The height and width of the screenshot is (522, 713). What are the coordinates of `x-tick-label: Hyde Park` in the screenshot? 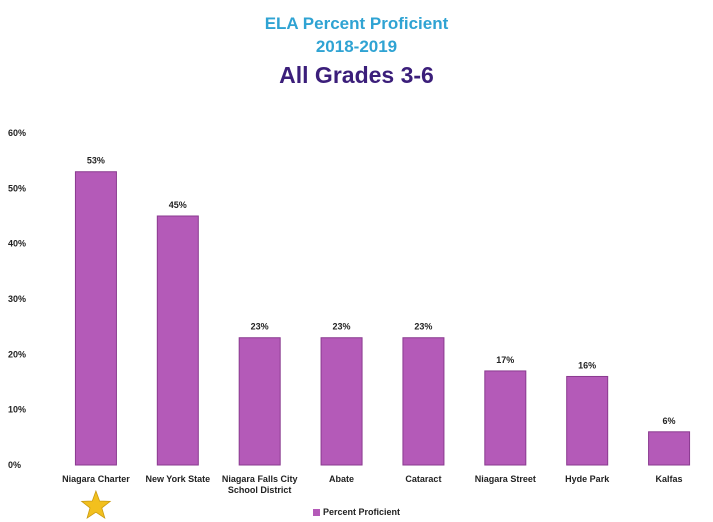 It's located at (587, 479).